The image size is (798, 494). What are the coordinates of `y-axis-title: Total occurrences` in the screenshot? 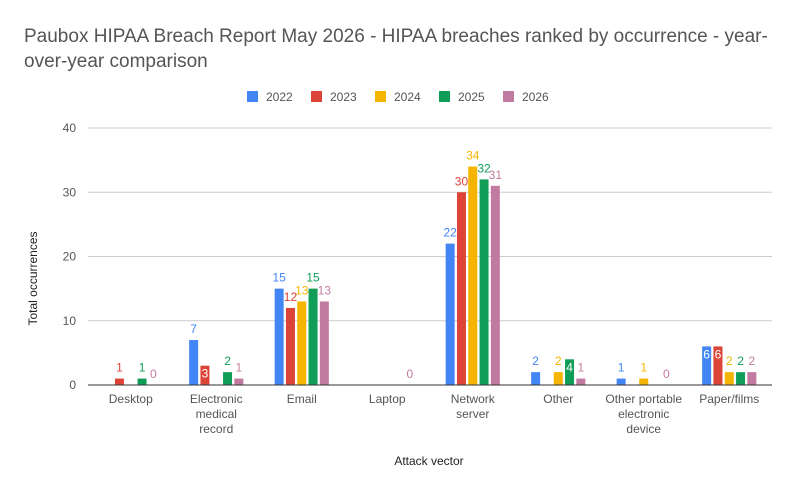 It's located at (33, 278).